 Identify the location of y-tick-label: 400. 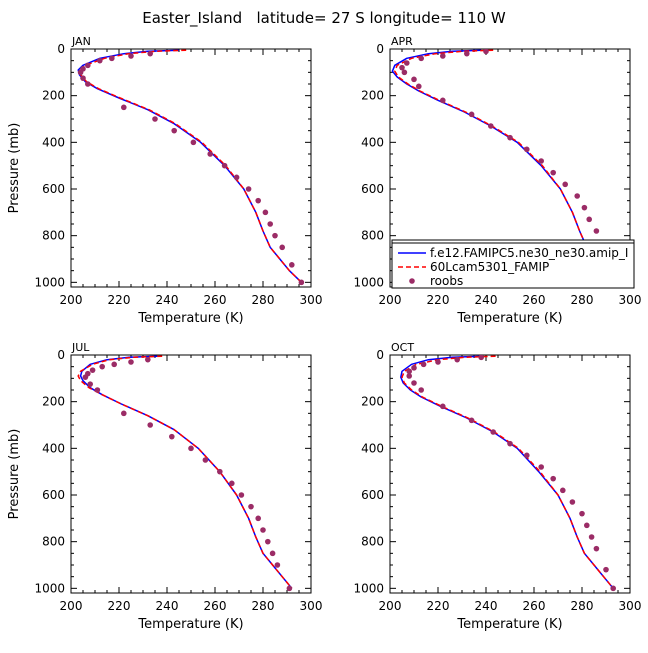
(372, 448).